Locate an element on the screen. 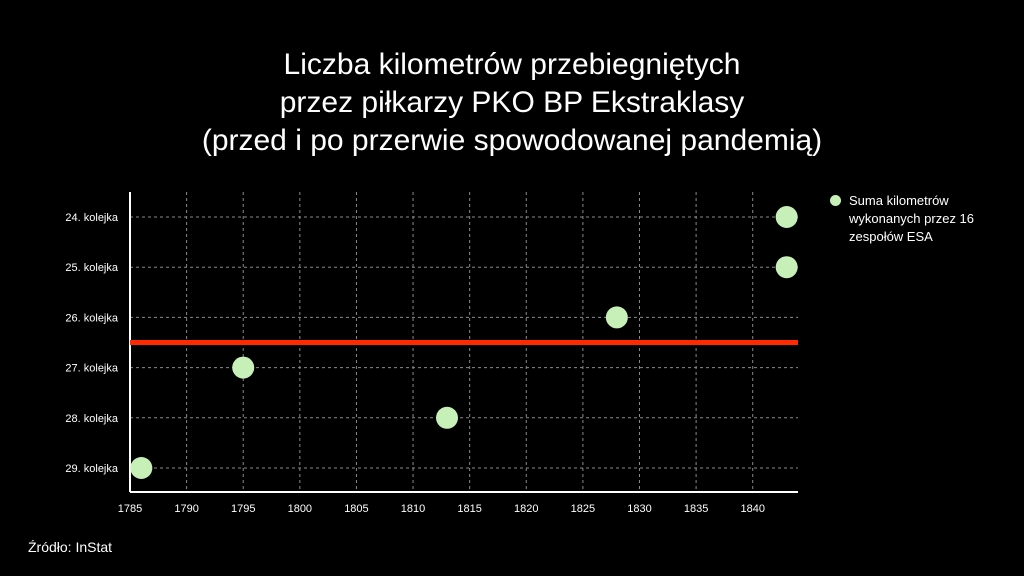 The image size is (1024, 576). y-tick-label: 28. kolejka is located at coordinates (91, 419).